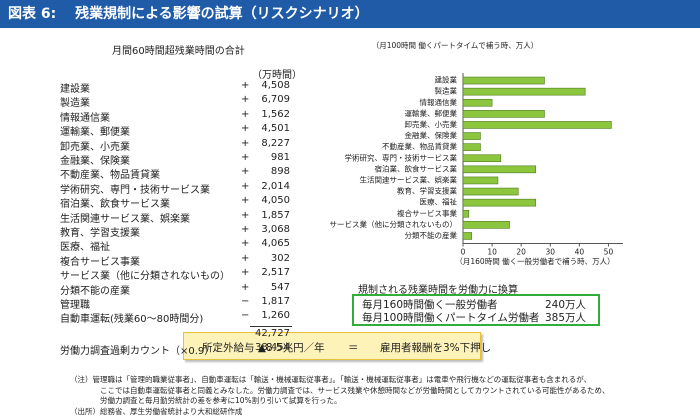 The image size is (700, 417). I want to click on row-name: サービス業（他に分類されないもの）, so click(145, 277).